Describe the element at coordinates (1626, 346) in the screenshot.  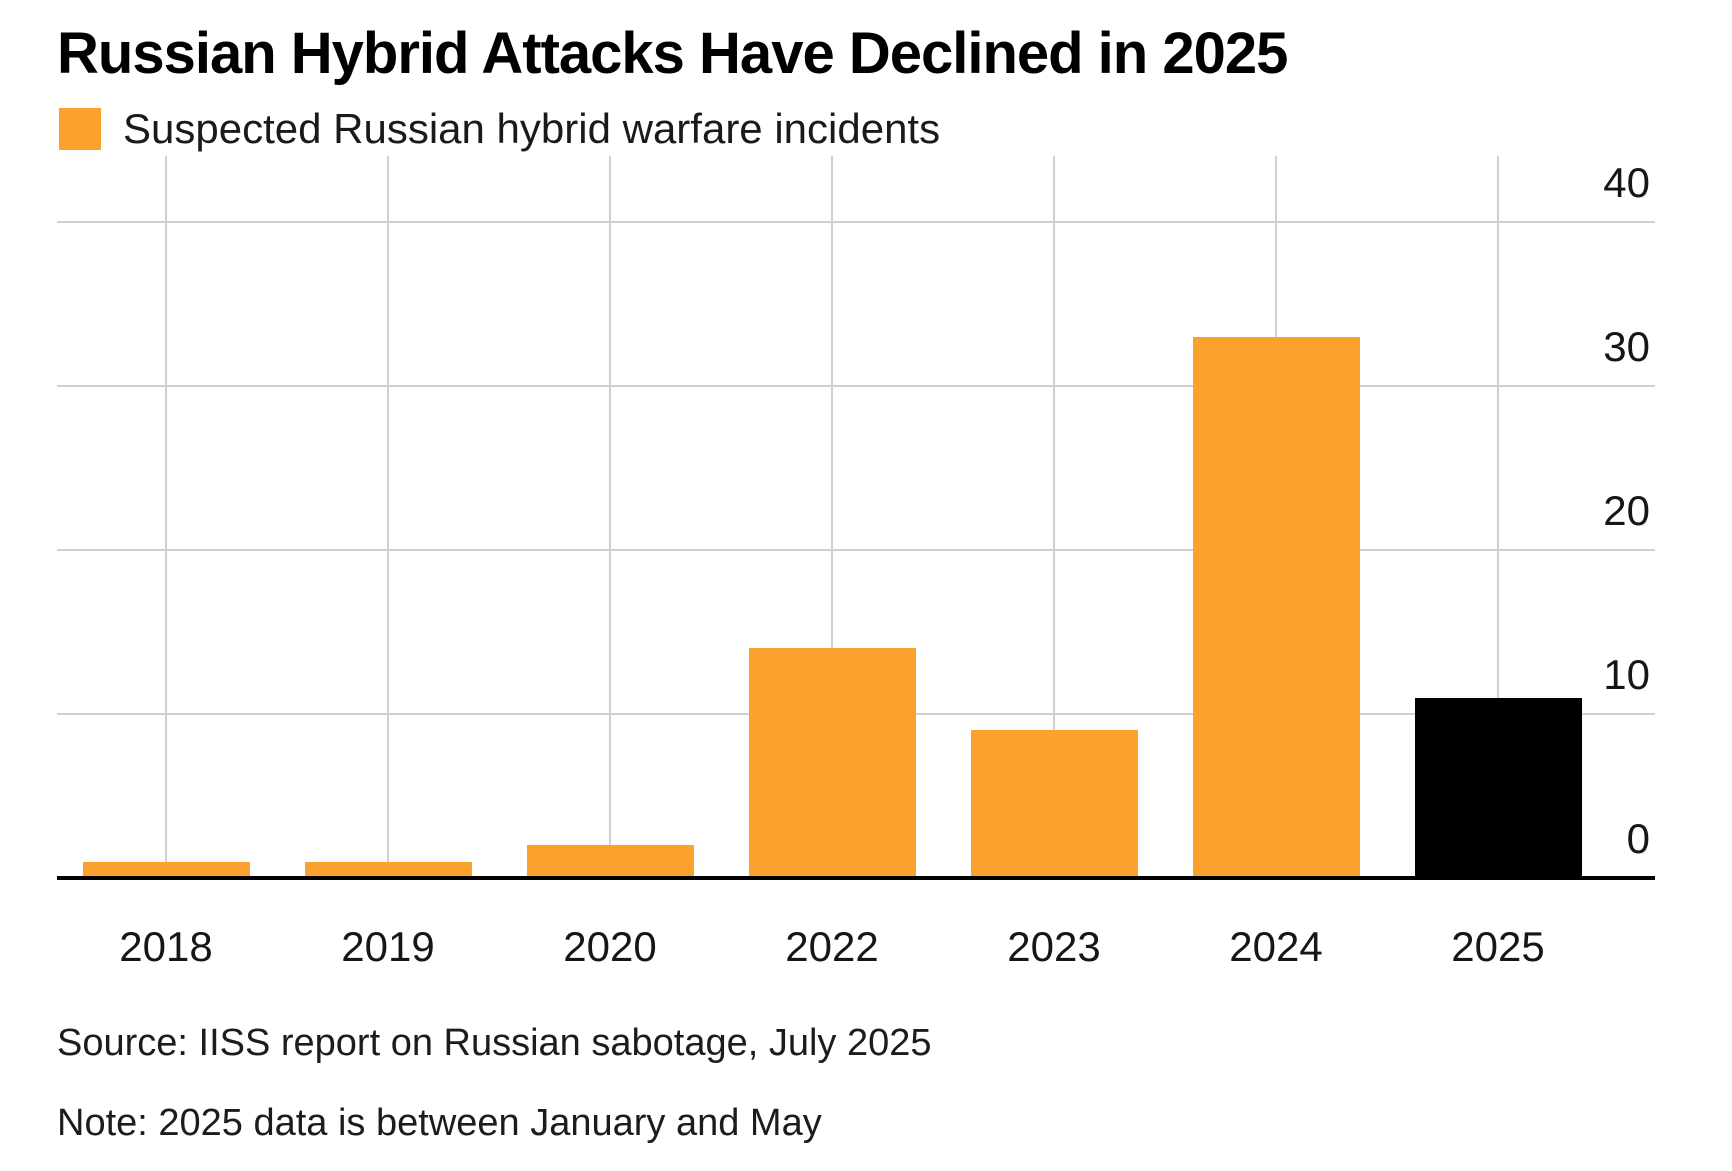
I see `y-tick-label: 30` at that location.